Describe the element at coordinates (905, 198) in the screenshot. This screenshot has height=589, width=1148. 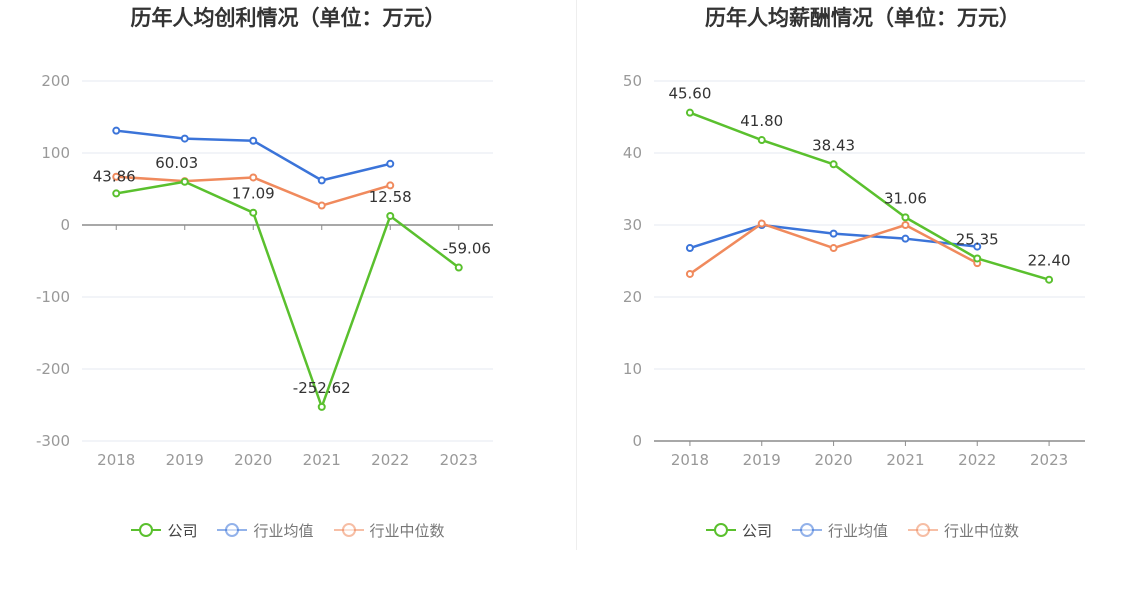
I see `salary-data-label: 31.06` at that location.